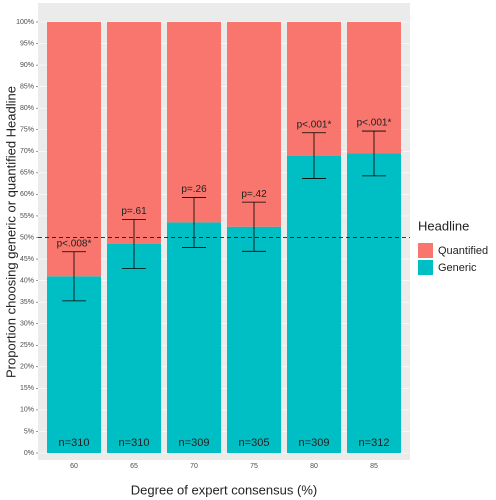 This screenshot has width=496, height=500. I want to click on y-tick-label: 10%, so click(27, 410).